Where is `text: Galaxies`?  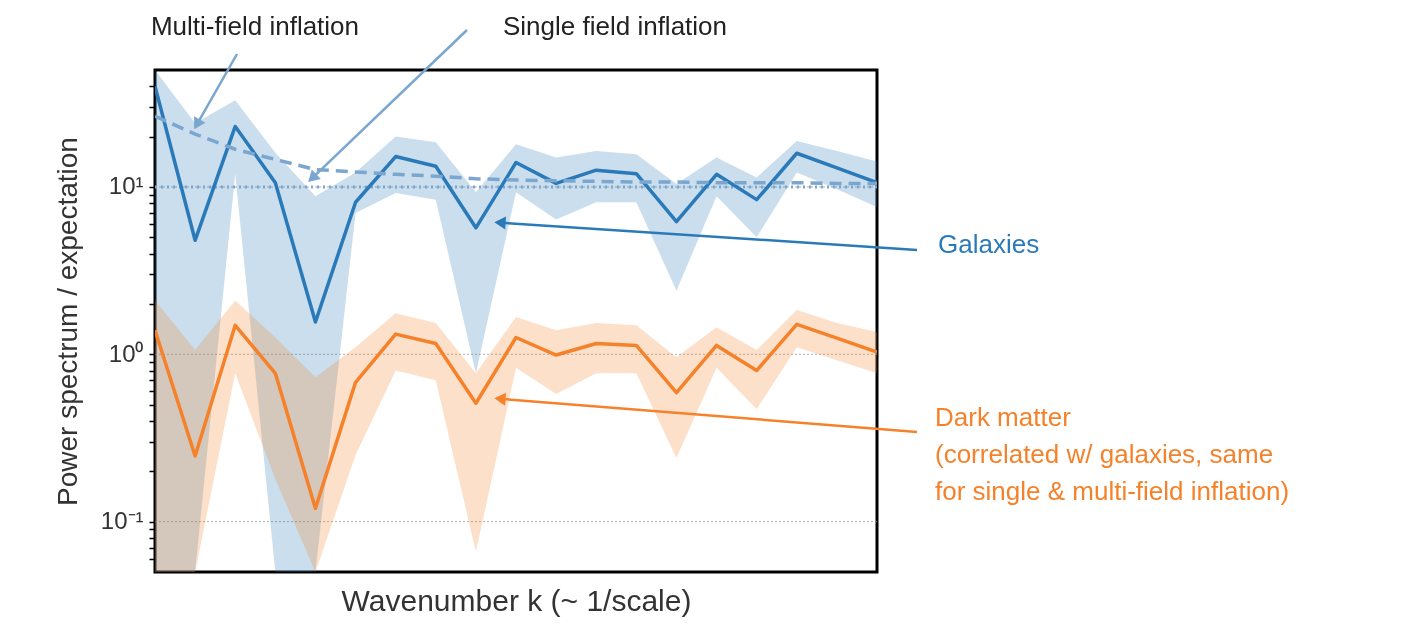
text: Galaxies is located at coordinates (989, 244).